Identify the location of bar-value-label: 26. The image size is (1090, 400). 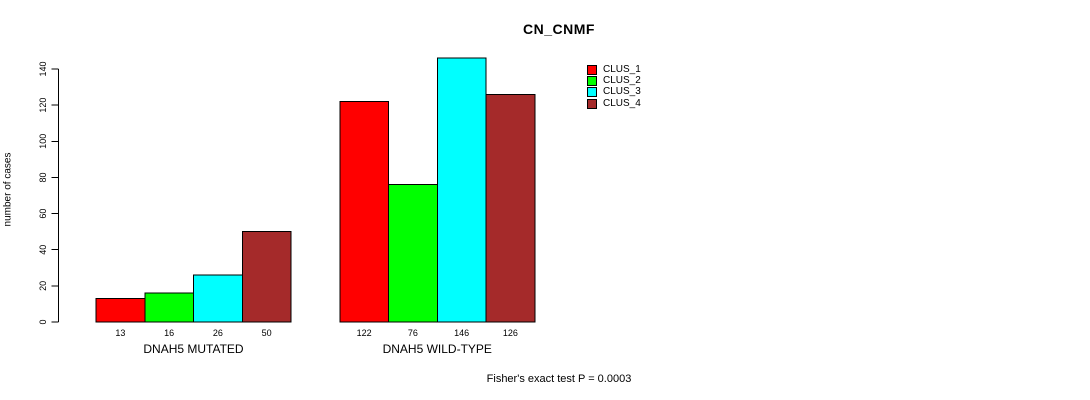
(218, 333).